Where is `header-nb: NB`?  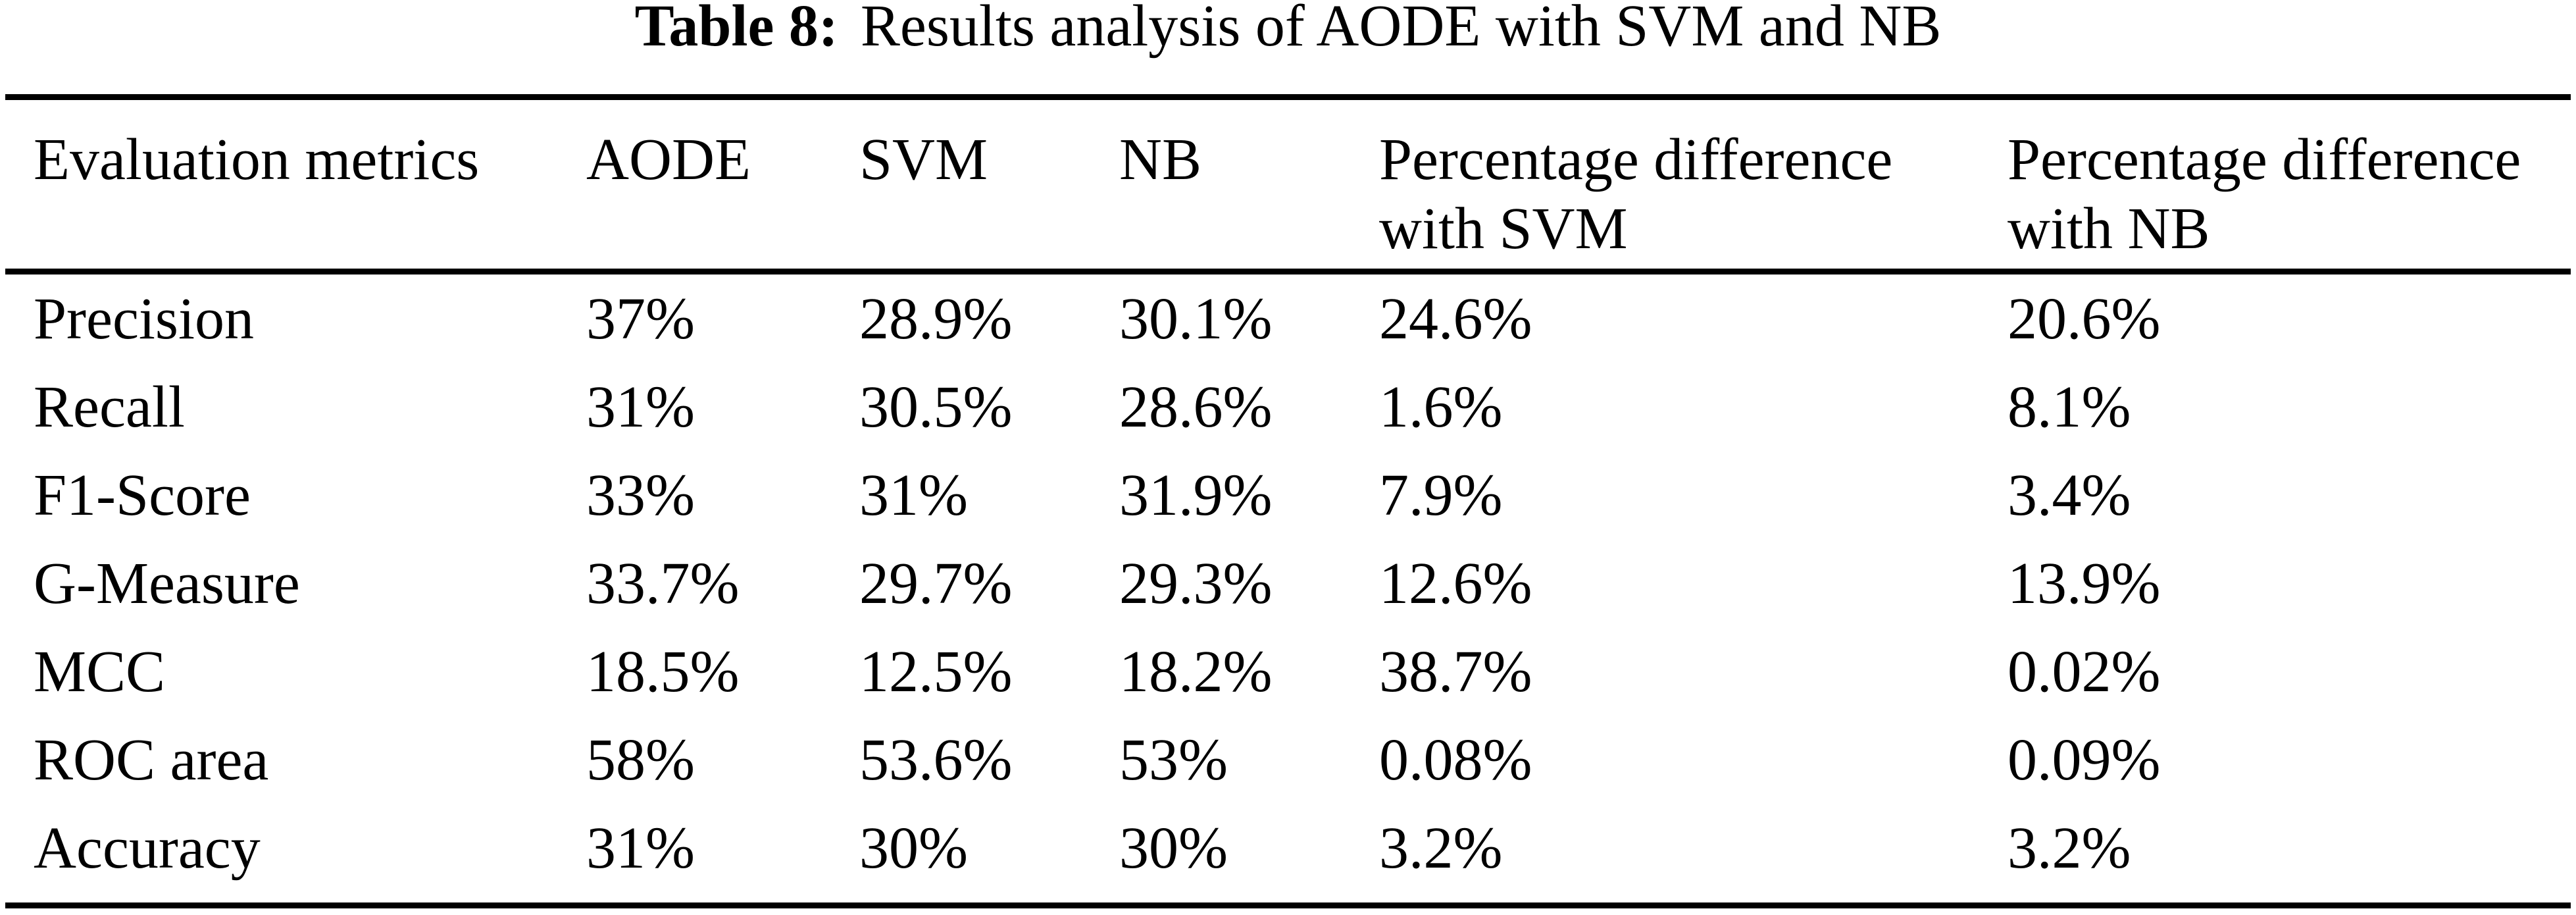
header-nb: NB is located at coordinates (1249, 185).